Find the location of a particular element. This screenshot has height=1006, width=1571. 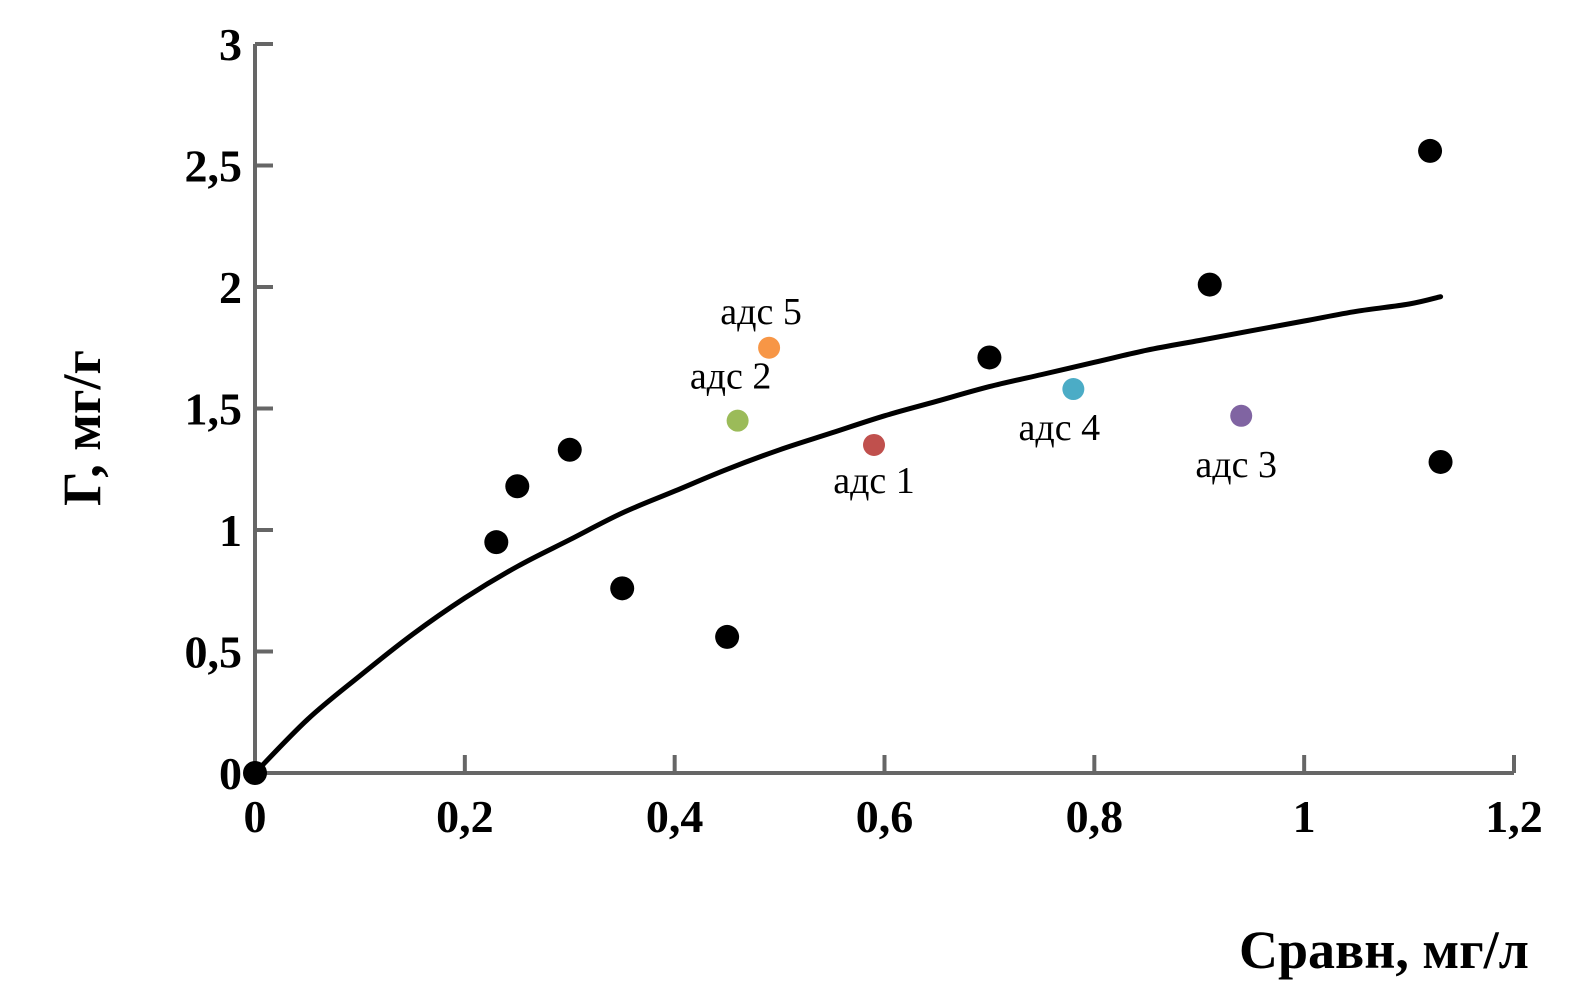

adsorbent-label: адс 1 is located at coordinates (874, 481).